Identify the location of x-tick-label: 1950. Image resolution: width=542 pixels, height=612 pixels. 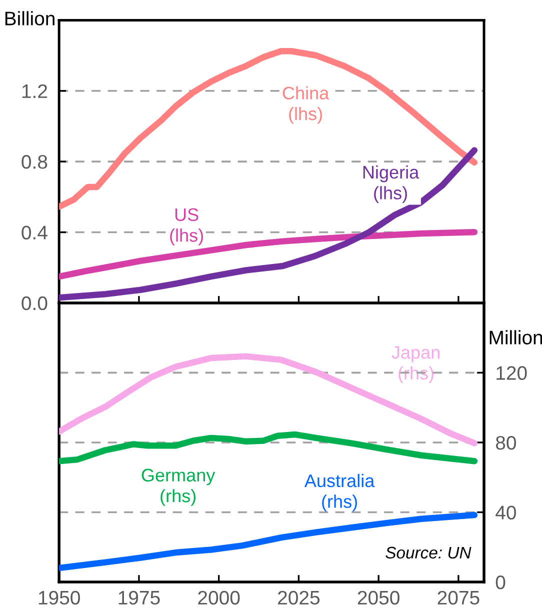
(59, 597).